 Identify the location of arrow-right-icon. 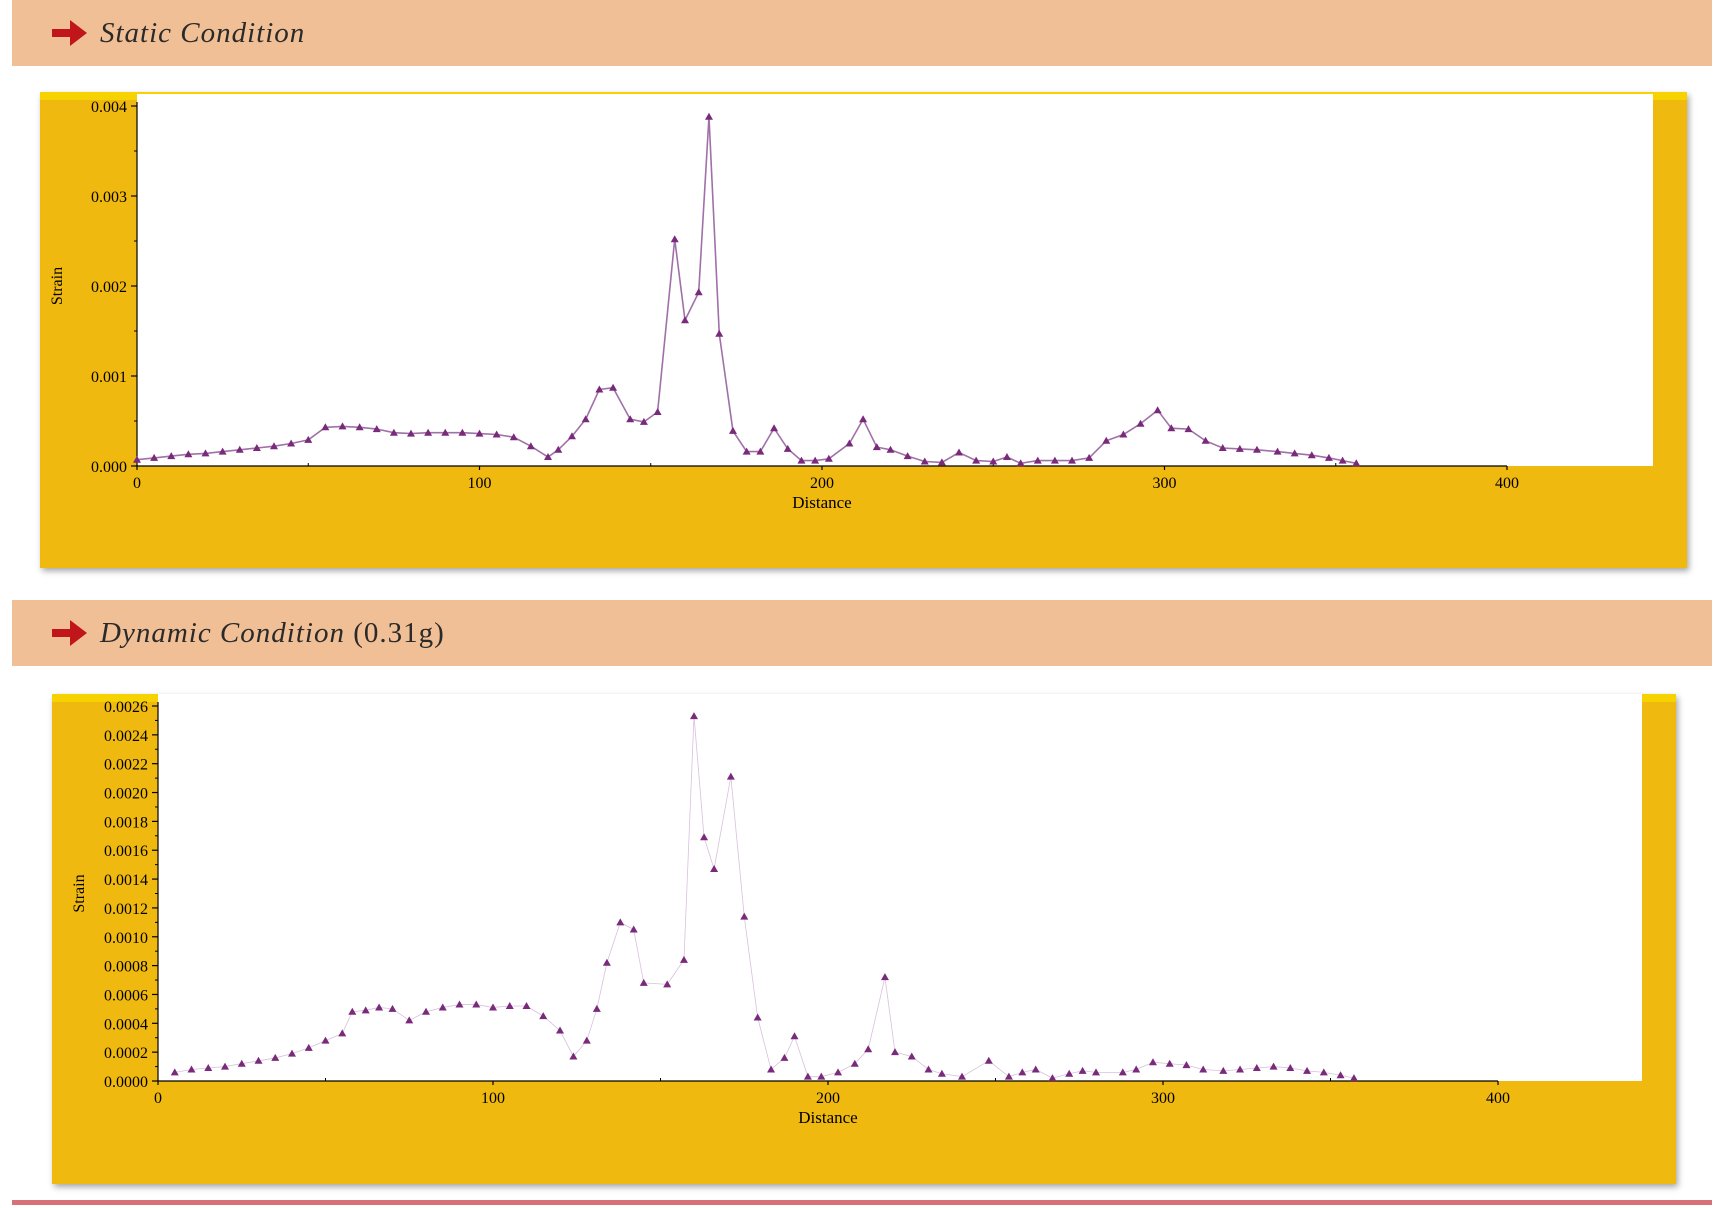
(69, 33).